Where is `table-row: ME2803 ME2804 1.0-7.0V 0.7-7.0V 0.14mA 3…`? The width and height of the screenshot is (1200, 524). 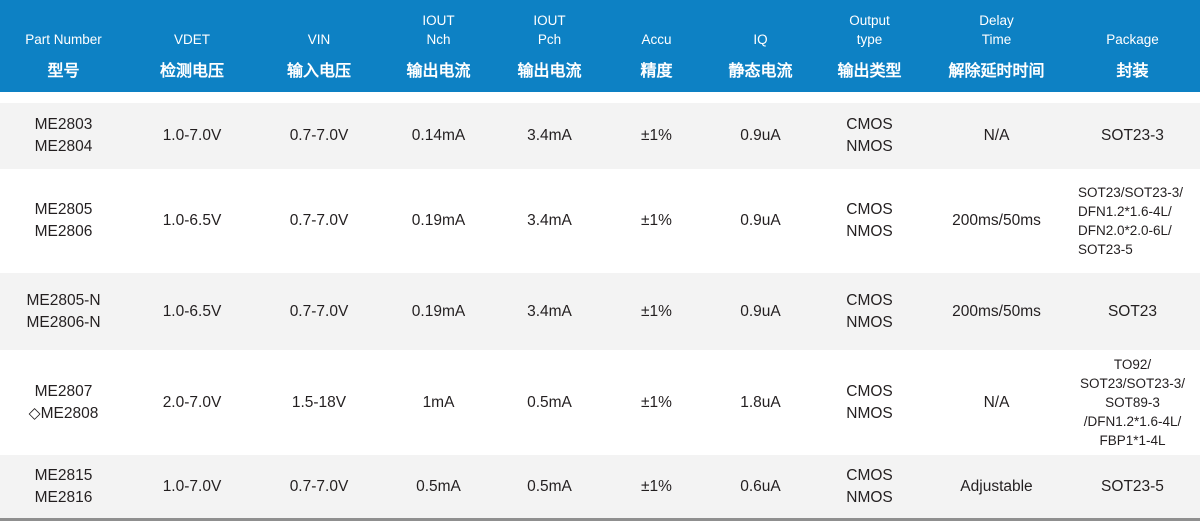 table-row: ME2803 ME2804 1.0-7.0V 0.7-7.0V 0.14mA 3… is located at coordinates (600, 136).